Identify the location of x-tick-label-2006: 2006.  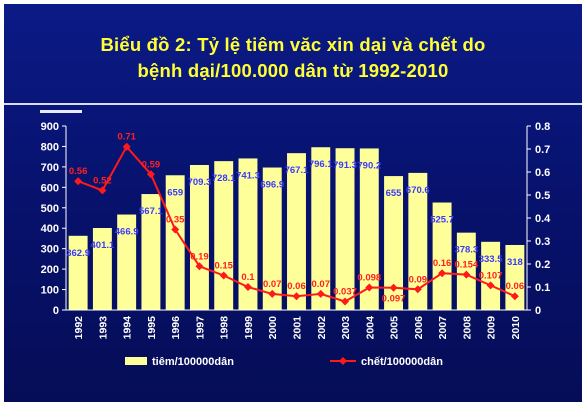
(419, 328).